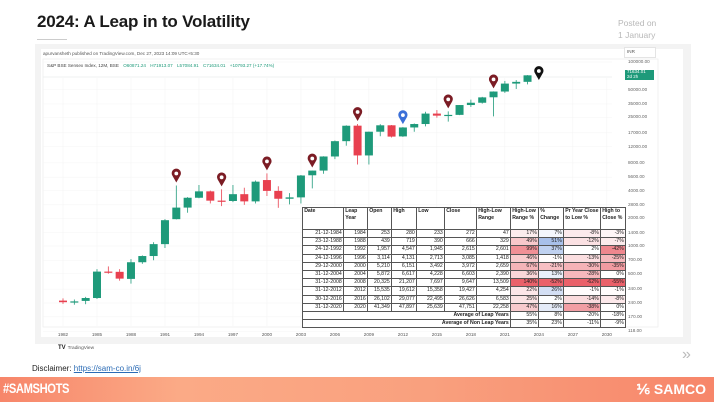  I want to click on y-tick-label: 12000.00, so click(638, 146).